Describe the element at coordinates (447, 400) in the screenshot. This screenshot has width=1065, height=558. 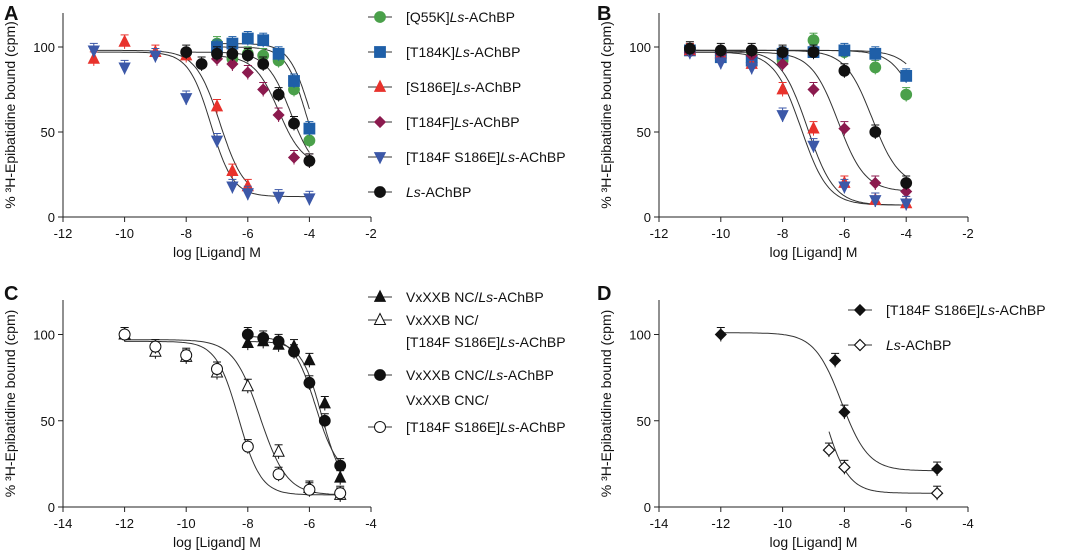
I see `legend-c-label: VxXXB CNC/` at that location.